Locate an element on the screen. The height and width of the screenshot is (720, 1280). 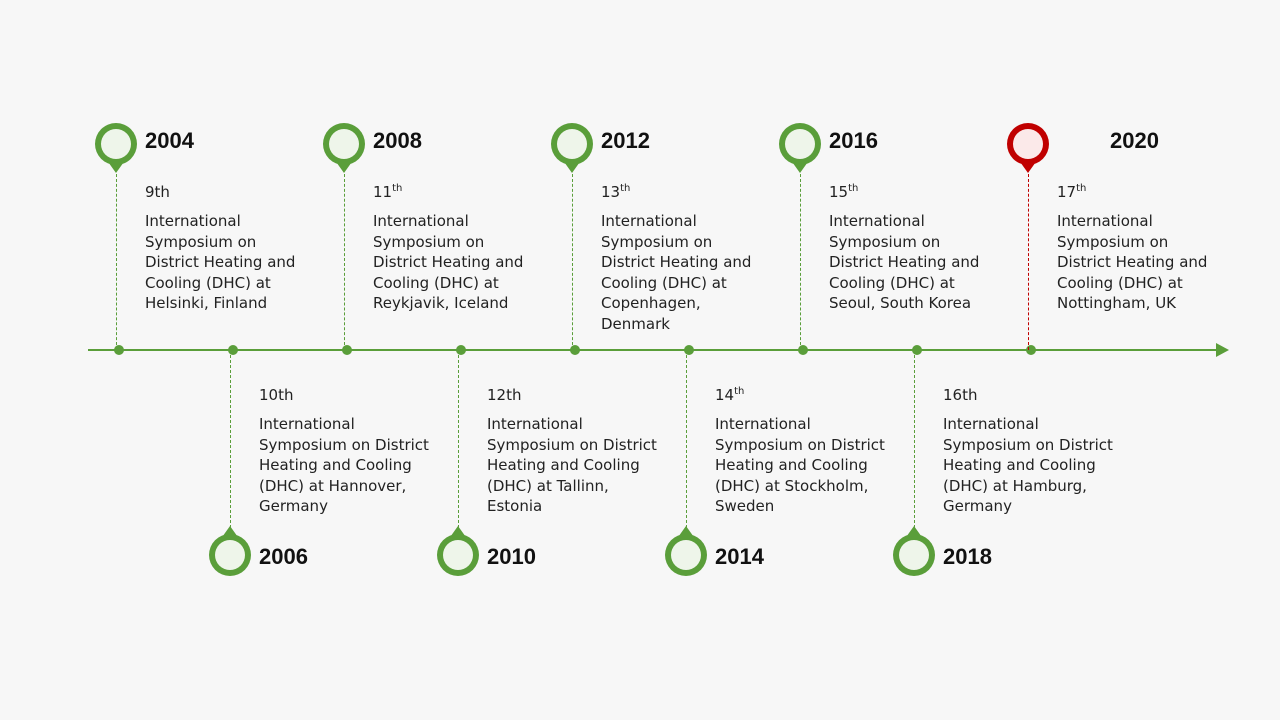
event-year: 2006 is located at coordinates (283, 556).